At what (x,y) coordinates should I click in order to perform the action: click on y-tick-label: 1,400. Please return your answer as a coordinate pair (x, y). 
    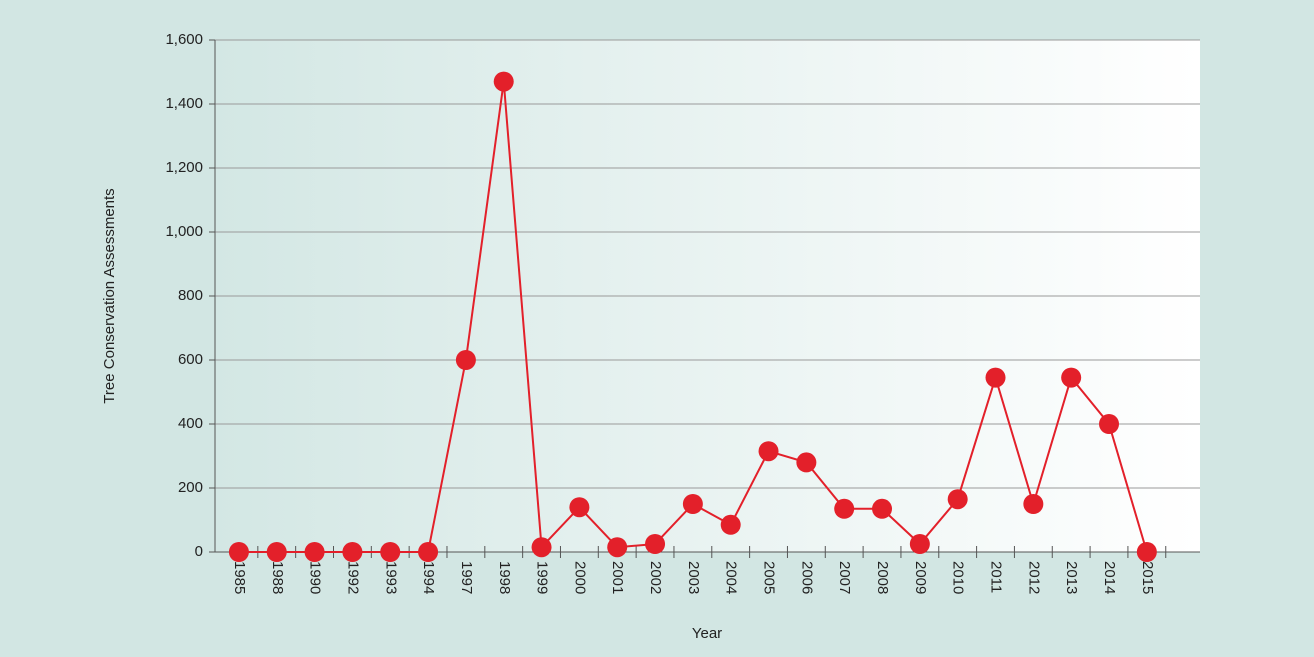
    Looking at the image, I should click on (184, 103).